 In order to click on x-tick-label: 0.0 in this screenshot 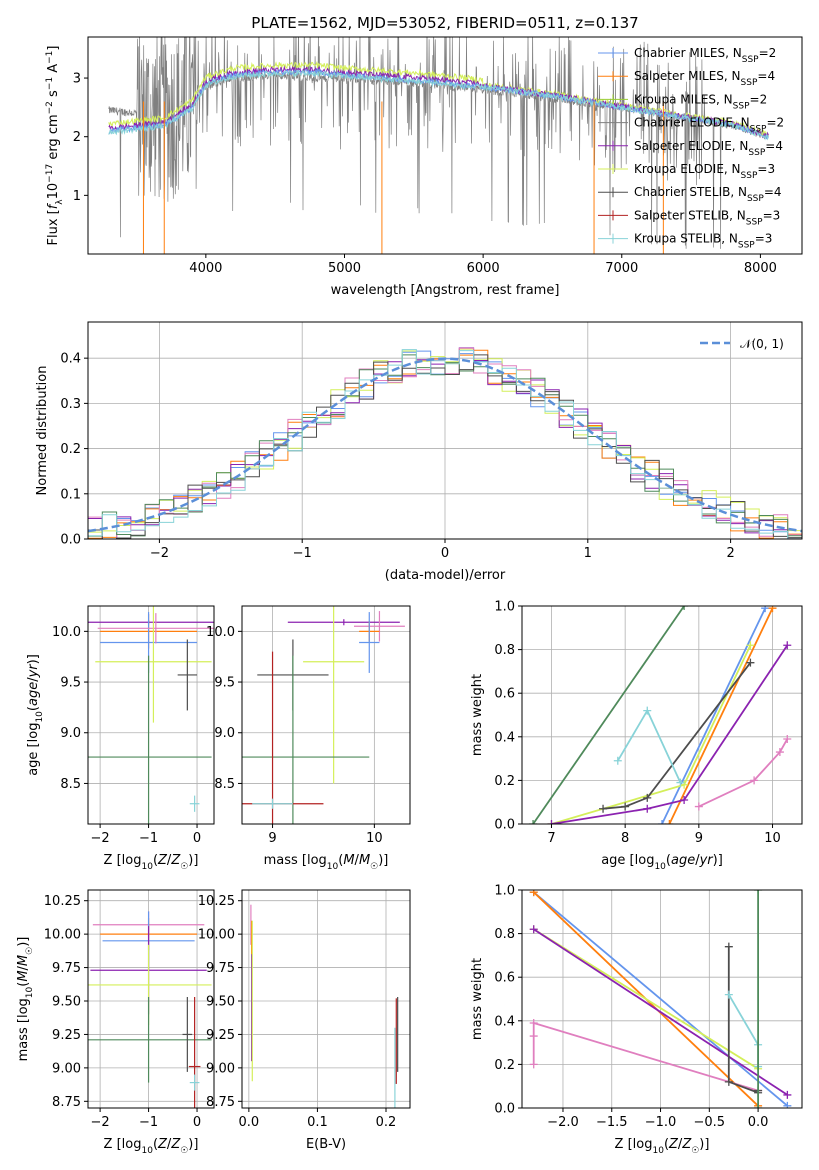, I will do `click(249, 1122)`.